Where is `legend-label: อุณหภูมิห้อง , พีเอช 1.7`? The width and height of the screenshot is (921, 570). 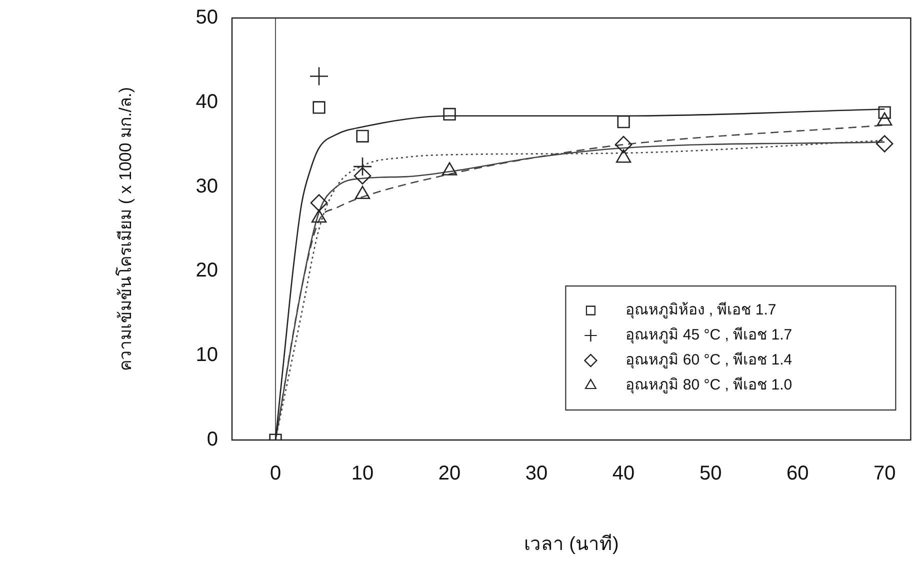
legend-label: อุณหภูมิห้อง , พีเอช 1.7 is located at coordinates (701, 311).